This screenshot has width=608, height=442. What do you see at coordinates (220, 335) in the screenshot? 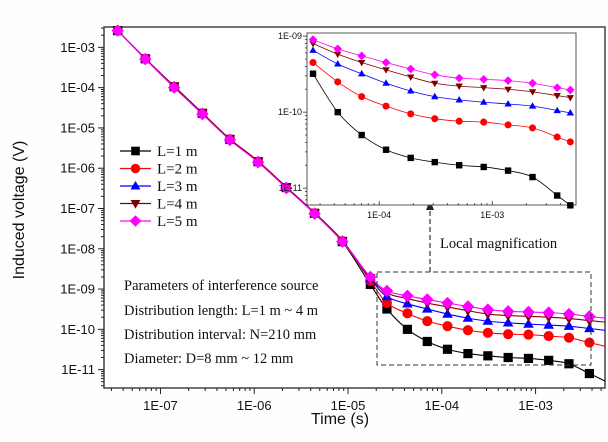
I see `parameters-line-interval: Distribution interval: N=210 mm` at bounding box center [220, 335].